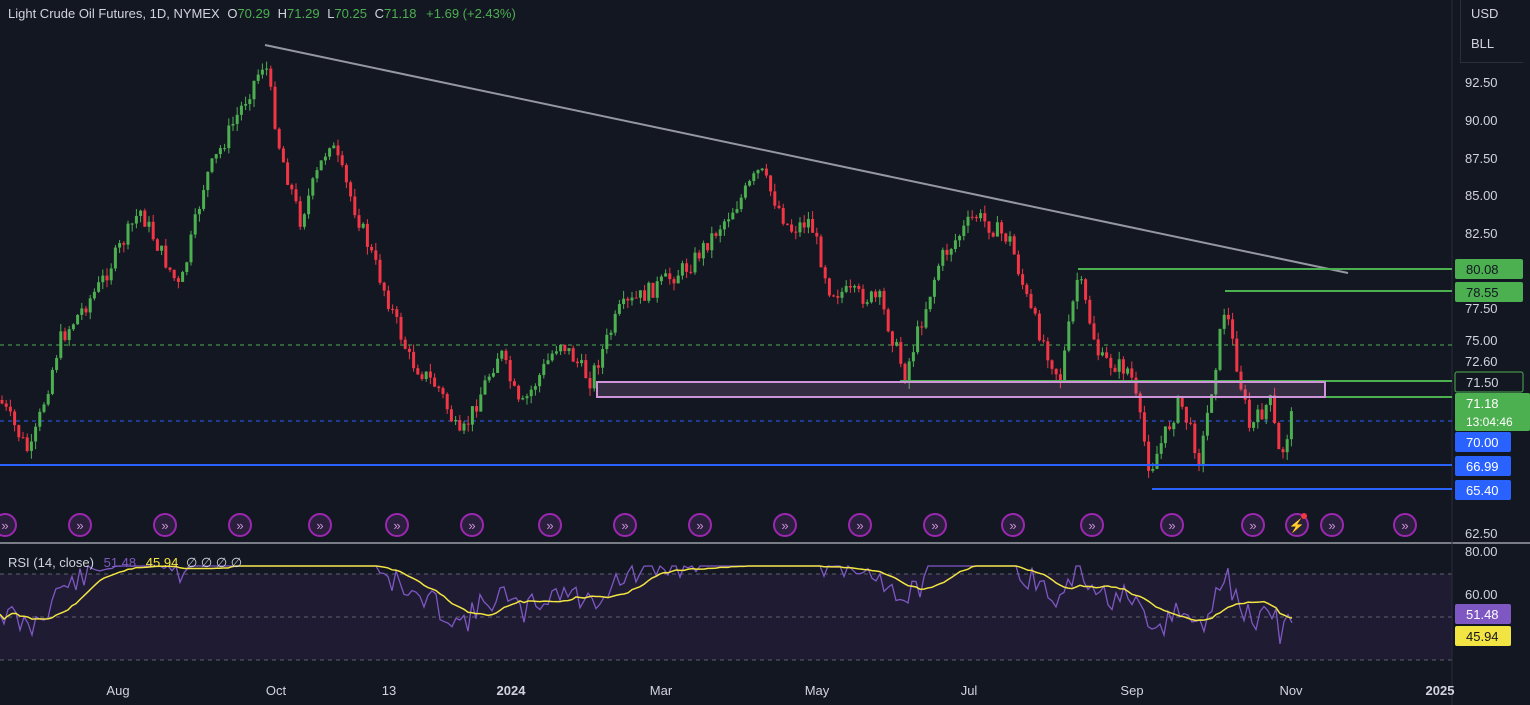 The width and height of the screenshot is (1530, 705). Describe the element at coordinates (1485, 13) in the screenshot. I see `currency-unit: USD` at that location.